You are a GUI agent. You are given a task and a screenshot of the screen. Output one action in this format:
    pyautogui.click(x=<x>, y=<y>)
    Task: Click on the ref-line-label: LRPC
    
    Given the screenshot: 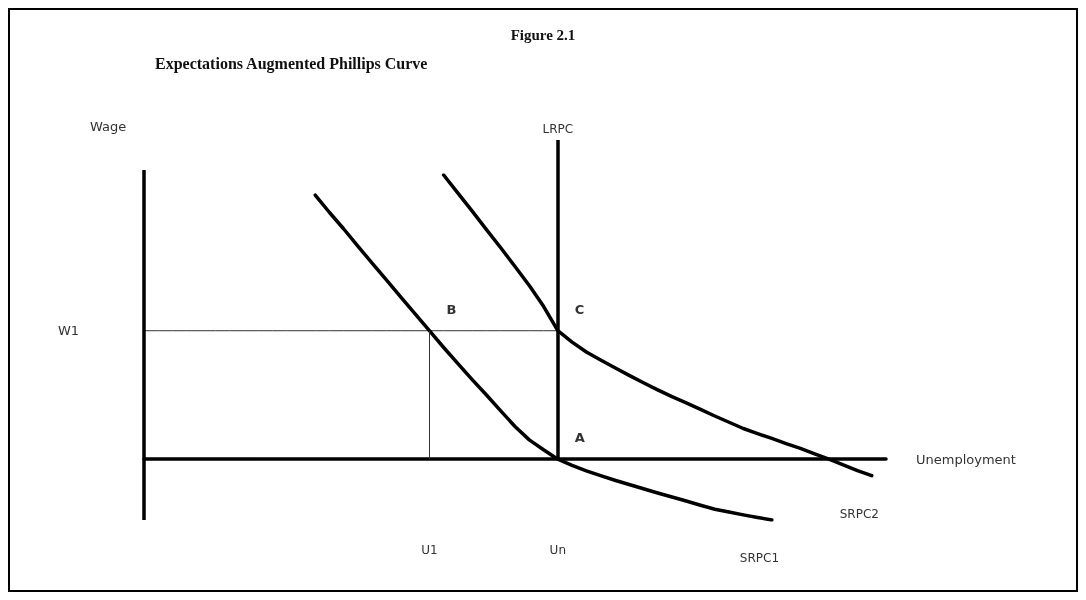 What is the action you would take?
    pyautogui.click(x=558, y=129)
    